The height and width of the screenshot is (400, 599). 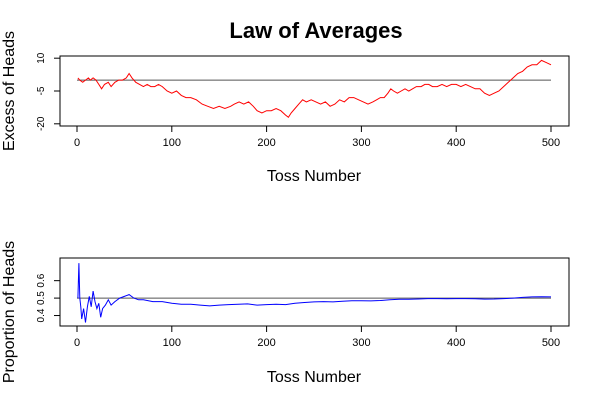 I want to click on proportion-heads-x-label: Toss Number, so click(x=314, y=377).